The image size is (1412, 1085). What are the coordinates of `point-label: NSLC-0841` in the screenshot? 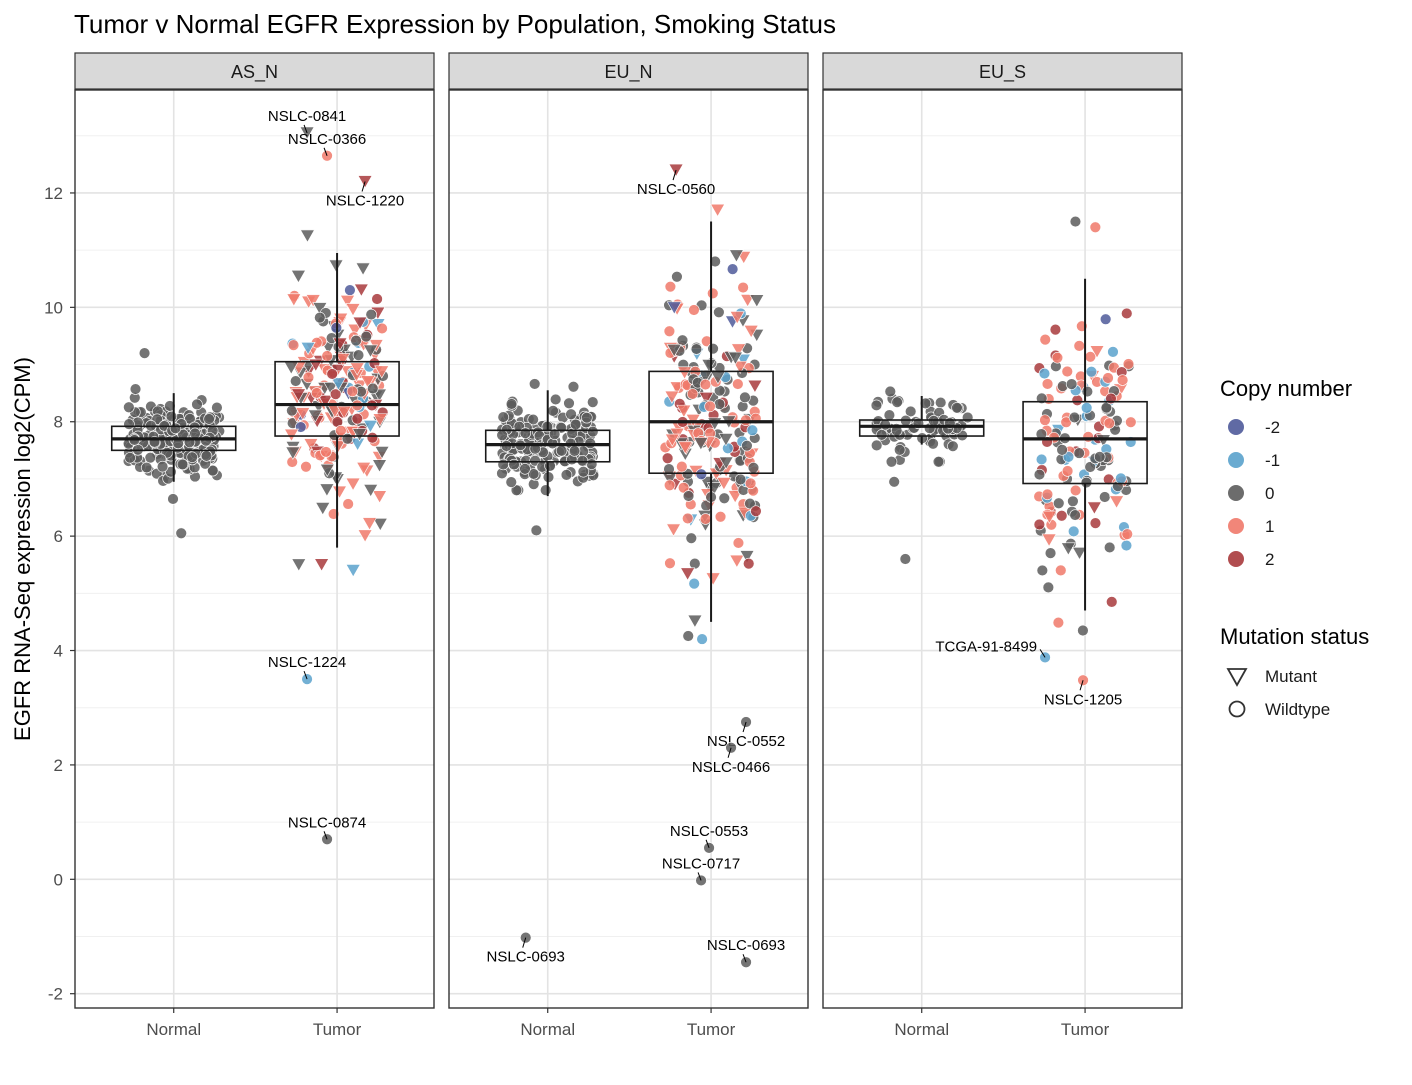 It's located at (307, 116).